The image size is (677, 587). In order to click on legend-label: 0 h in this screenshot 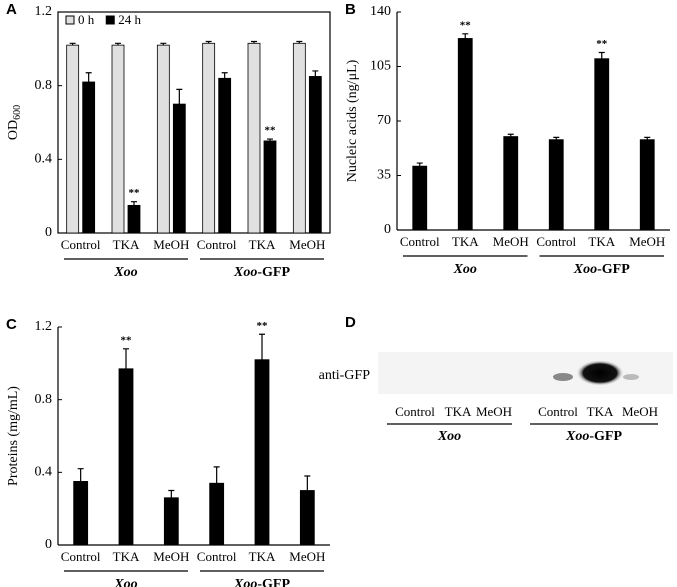, I will do `click(86, 19)`.